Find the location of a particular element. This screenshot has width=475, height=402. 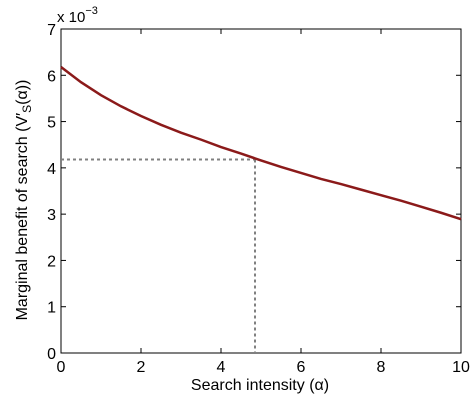

y-axis-label: Marginal benefit of search (V′S(α)) is located at coordinates (24, 200).